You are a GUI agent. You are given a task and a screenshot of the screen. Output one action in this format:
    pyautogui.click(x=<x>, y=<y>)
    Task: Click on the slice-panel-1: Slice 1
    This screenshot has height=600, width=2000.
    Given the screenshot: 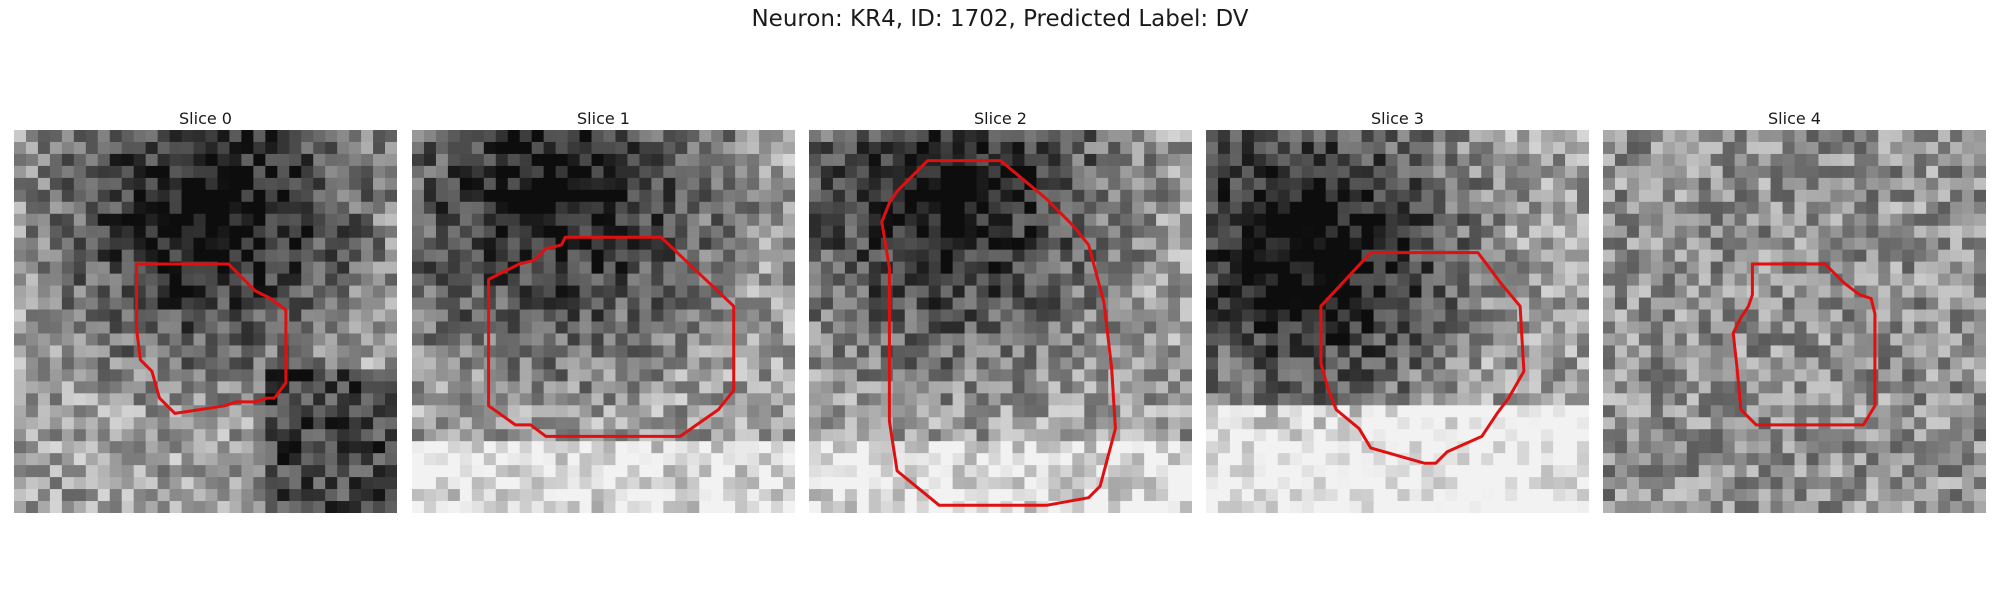 What is the action you would take?
    pyautogui.click(x=603, y=310)
    